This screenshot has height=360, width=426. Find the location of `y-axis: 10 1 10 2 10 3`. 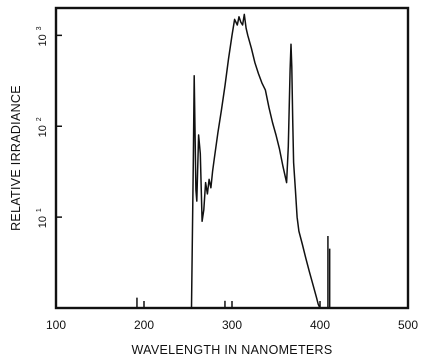

y-axis: 10 1 10 2 10 3 is located at coordinates (49, 127).